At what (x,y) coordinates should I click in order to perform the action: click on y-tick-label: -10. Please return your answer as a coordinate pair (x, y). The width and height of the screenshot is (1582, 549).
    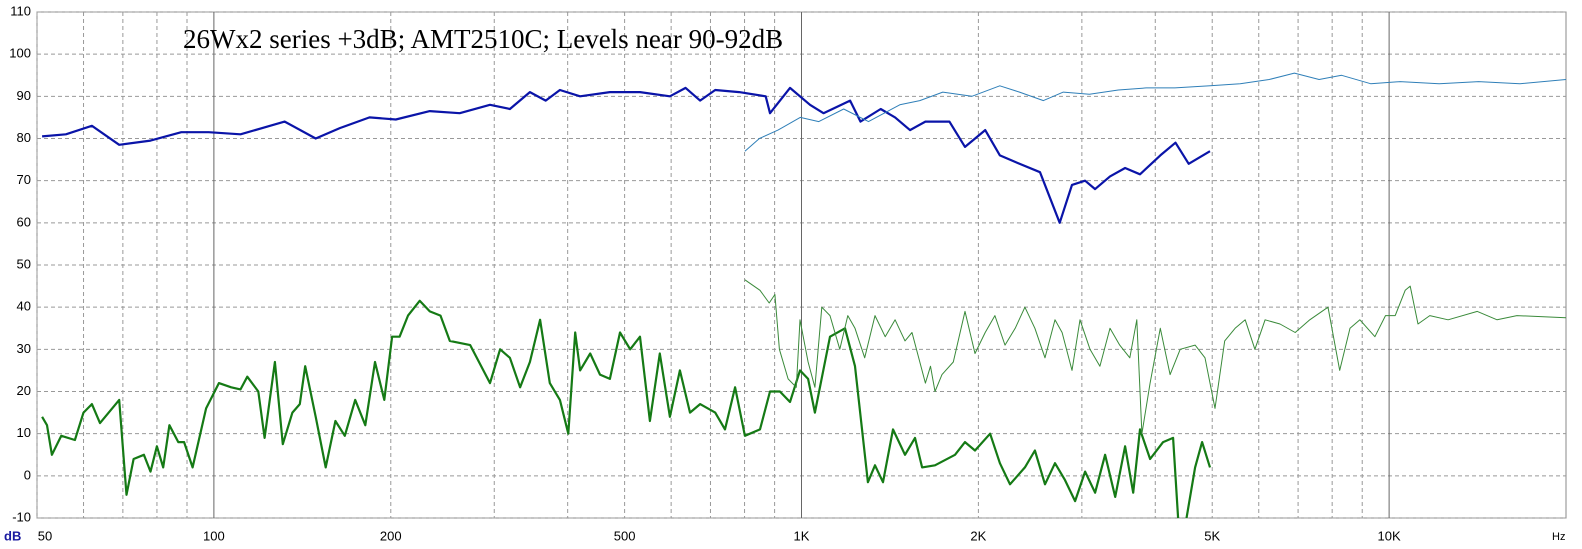
    Looking at the image, I should click on (21, 516).